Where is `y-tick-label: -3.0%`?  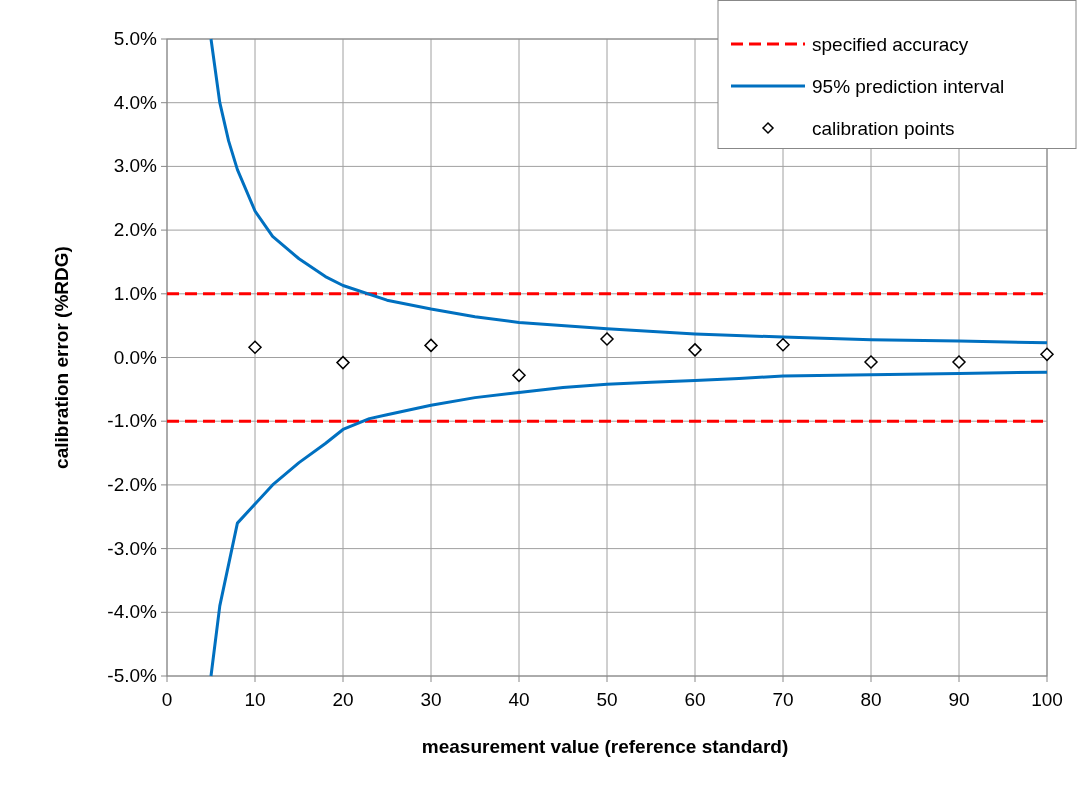
y-tick-label: -3.0% is located at coordinates (132, 548).